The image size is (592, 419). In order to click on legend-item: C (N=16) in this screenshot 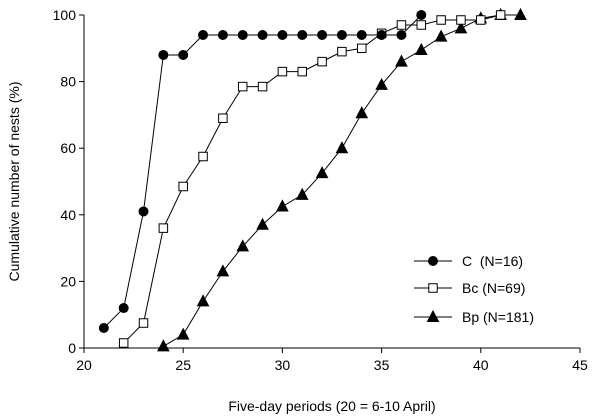, I will do `click(468, 261)`.